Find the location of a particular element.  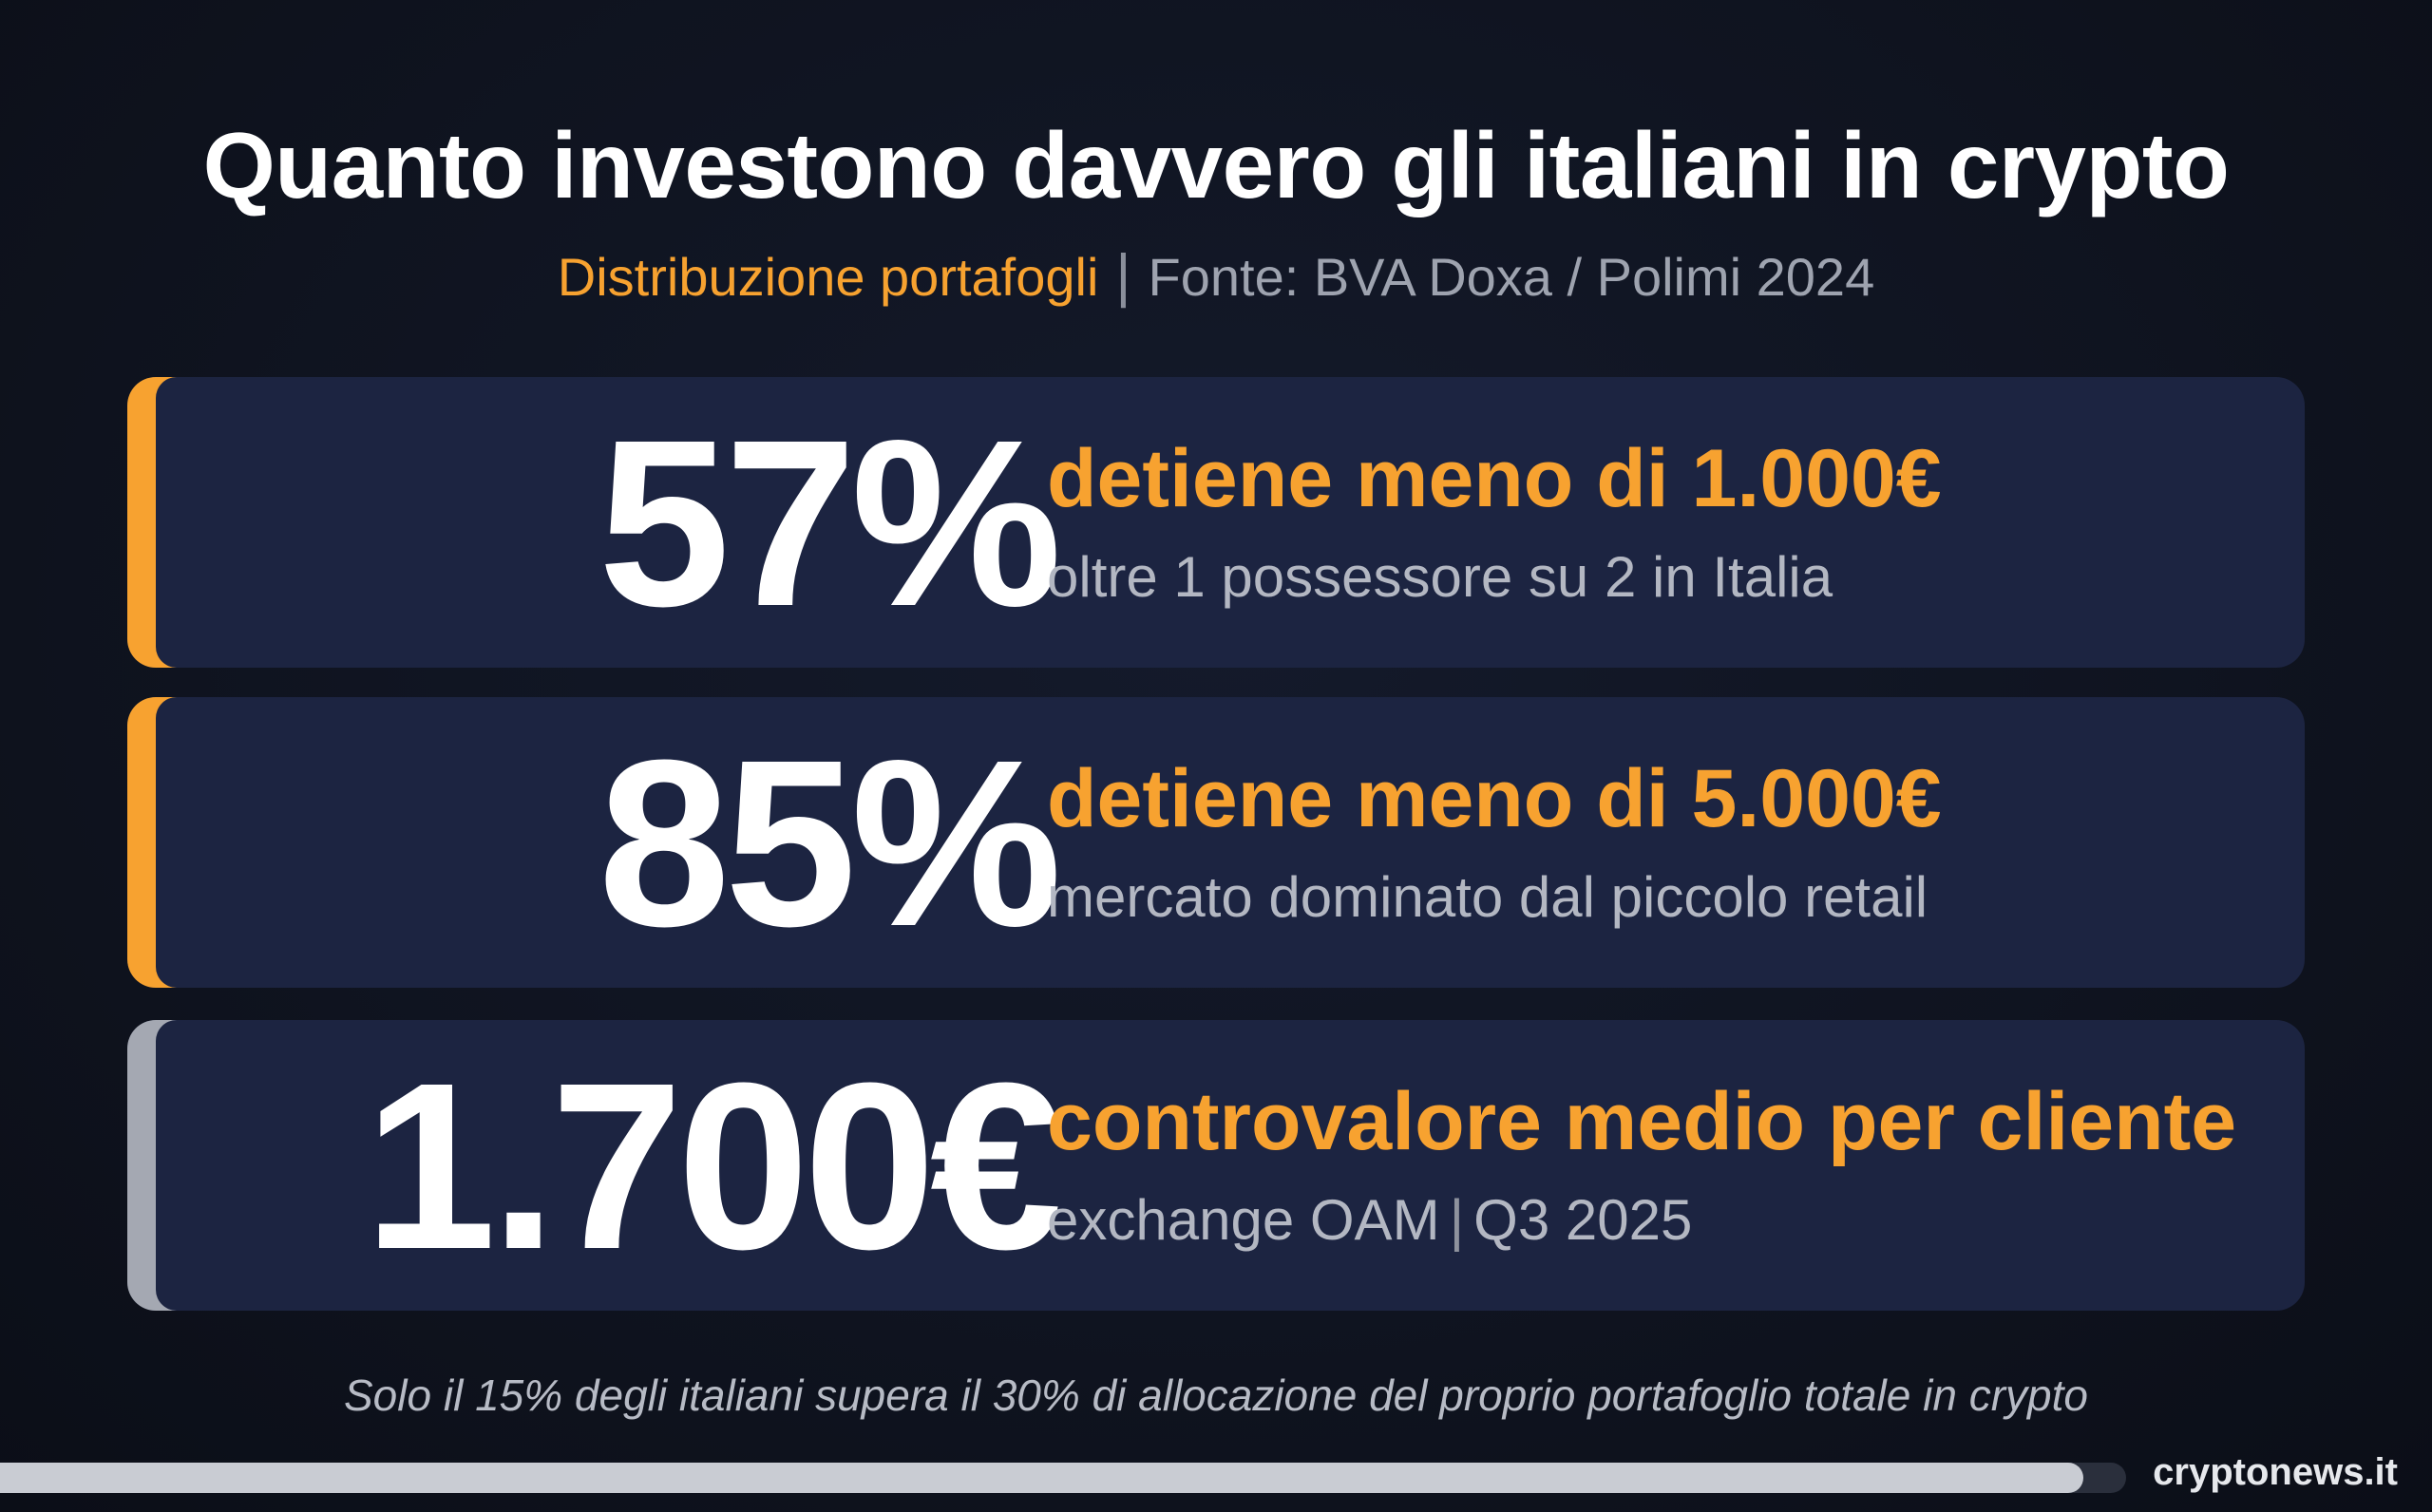

subtitle-source: Fonte: BVA Doxa / Polimi 2024 is located at coordinates (1511, 277).